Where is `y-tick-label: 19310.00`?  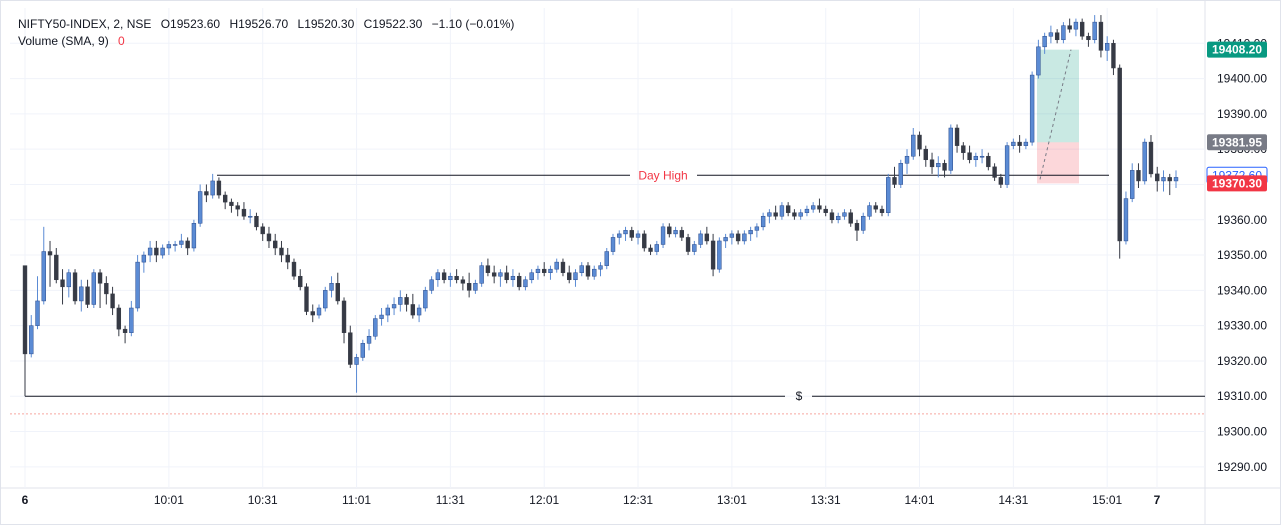
y-tick-label: 19310.00 is located at coordinates (1242, 396).